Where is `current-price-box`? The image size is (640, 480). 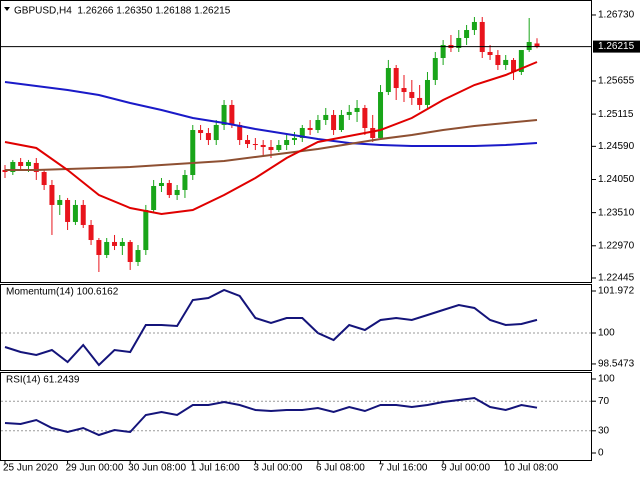 current-price-box is located at coordinates (616, 46).